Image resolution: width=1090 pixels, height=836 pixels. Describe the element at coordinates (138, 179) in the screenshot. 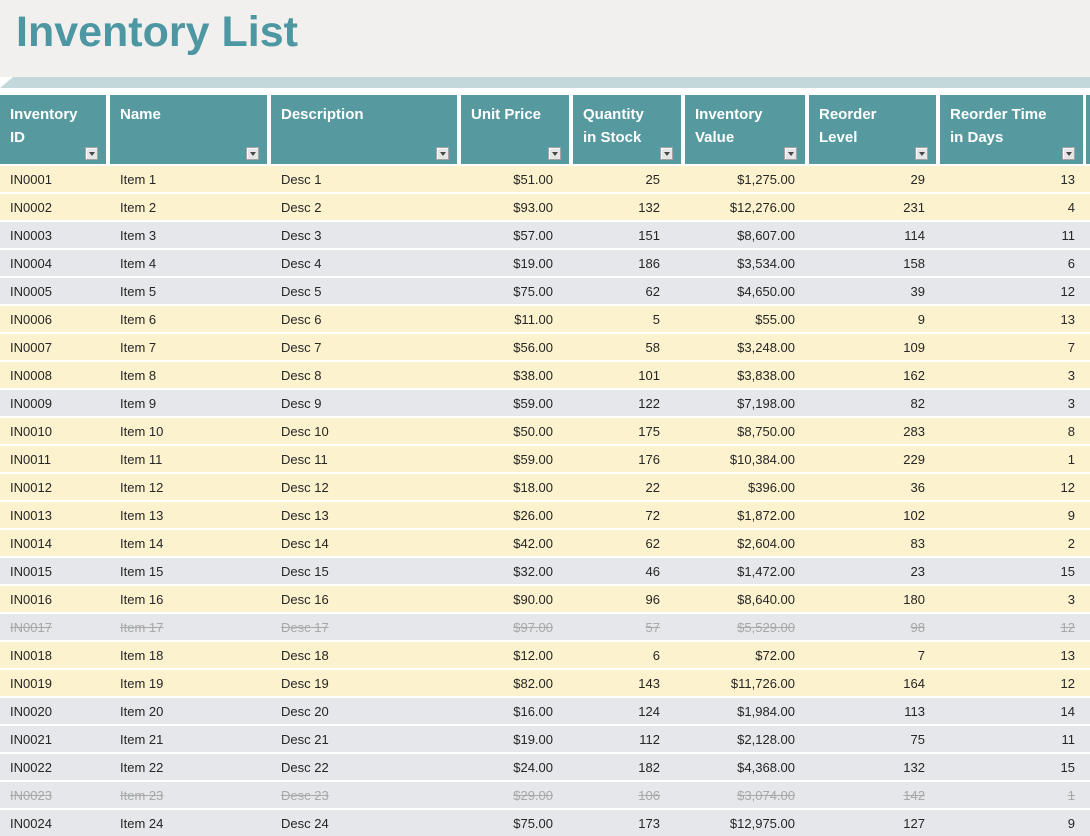

I see `cell-name: Item 1` at that location.